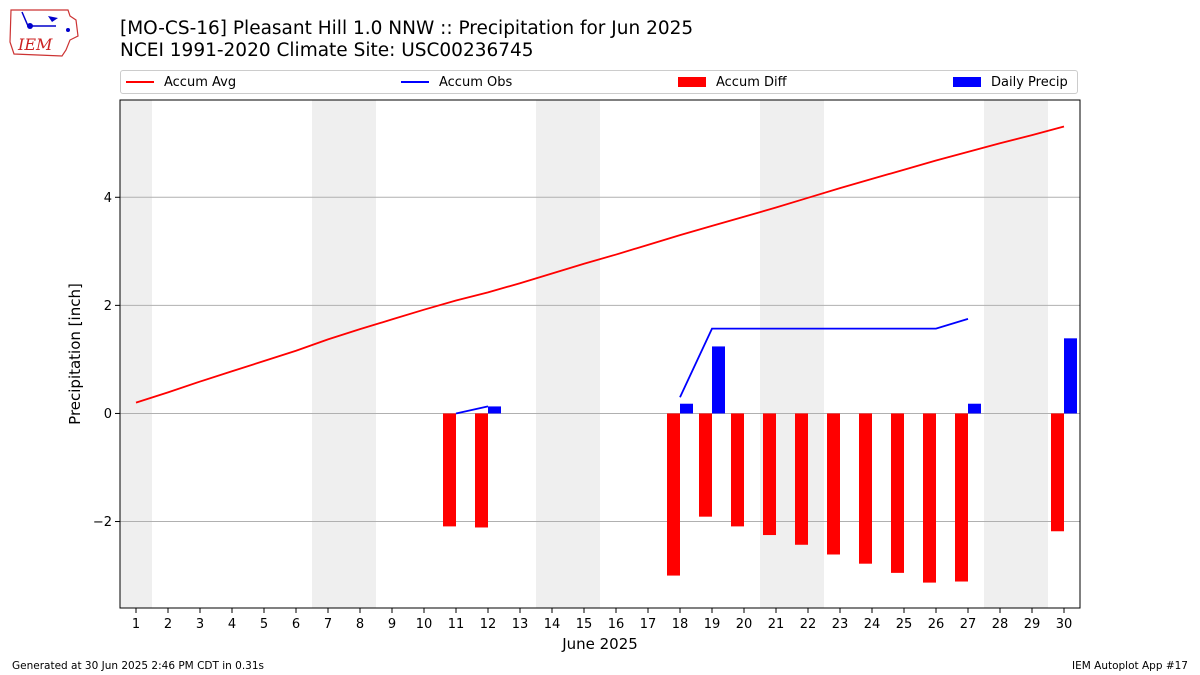  I want to click on y-tick-label: −2, so click(102, 522).